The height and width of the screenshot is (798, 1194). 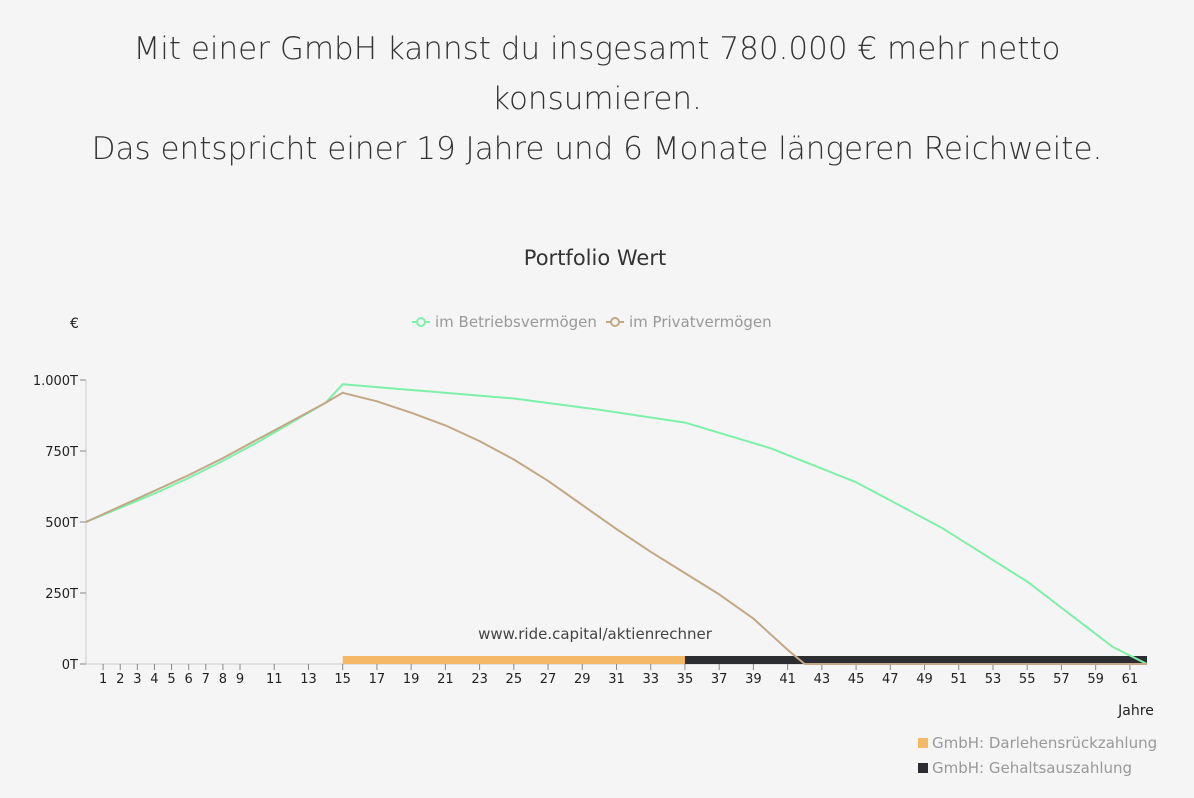 What do you see at coordinates (650, 679) in the screenshot?
I see `x-tick-label: 33` at bounding box center [650, 679].